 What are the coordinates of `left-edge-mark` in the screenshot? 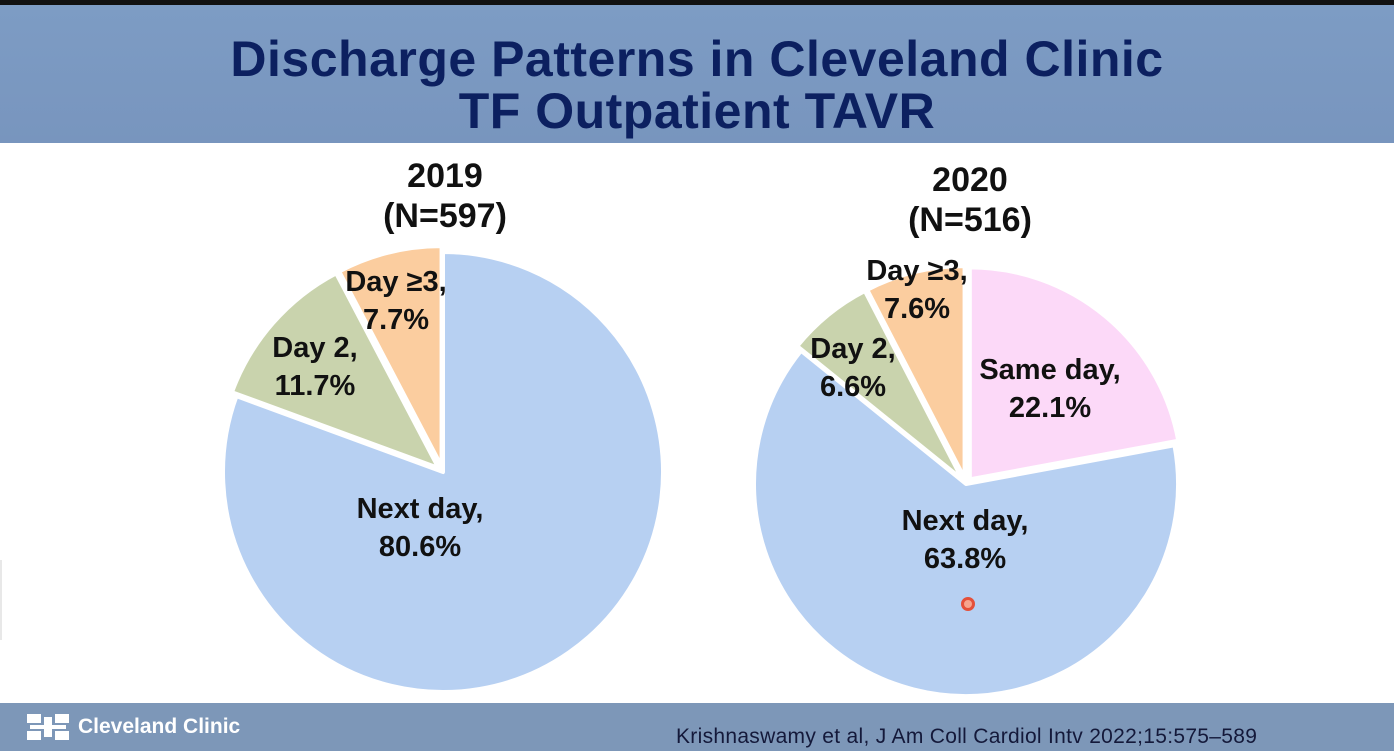 It's located at (1, 600).